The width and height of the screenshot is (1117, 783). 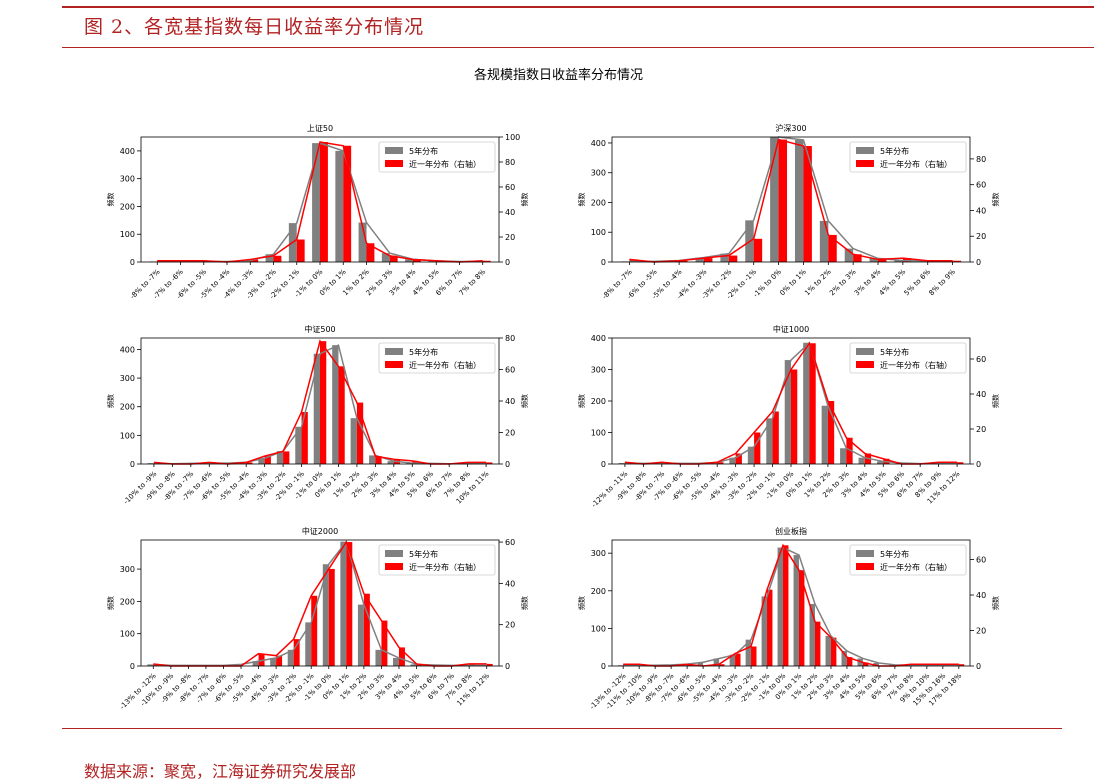 What do you see at coordinates (320, 531) in the screenshot?
I see `chart-title: 中证2000` at bounding box center [320, 531].